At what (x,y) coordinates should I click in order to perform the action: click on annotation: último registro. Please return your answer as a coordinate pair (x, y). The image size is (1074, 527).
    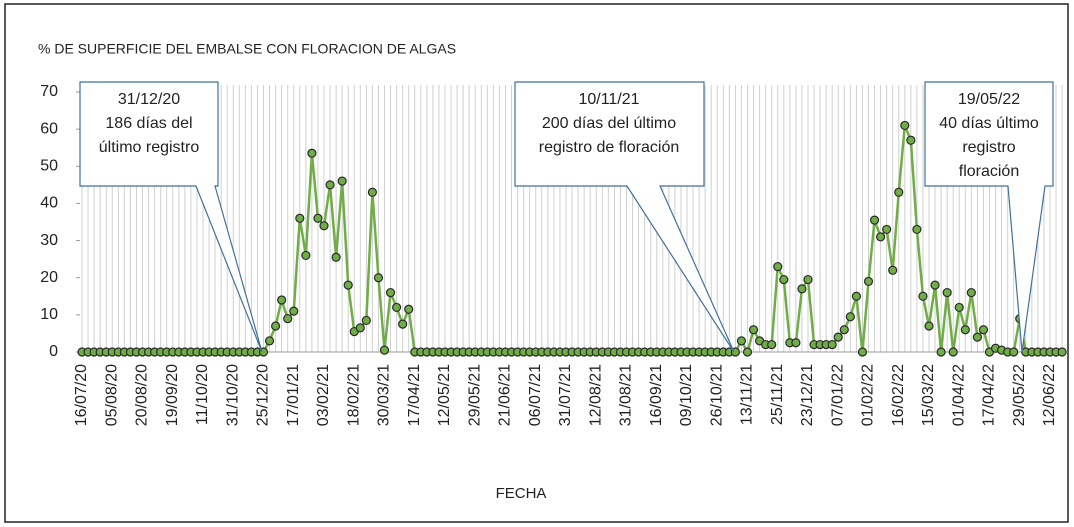
    Looking at the image, I should click on (149, 147).